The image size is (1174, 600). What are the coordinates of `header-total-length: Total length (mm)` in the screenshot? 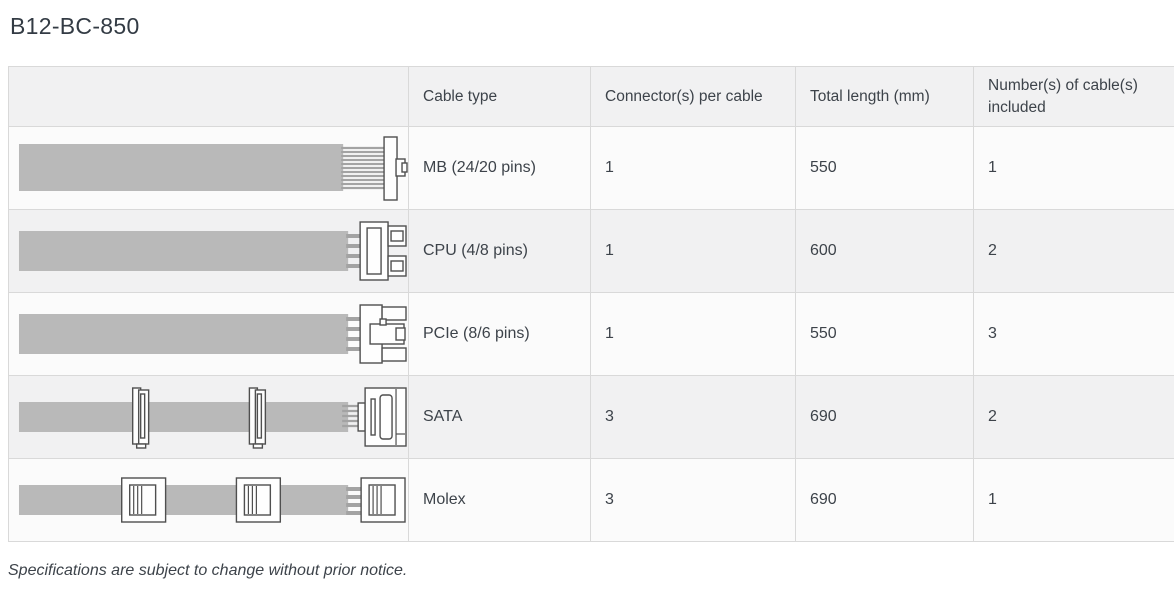 It's located at (884, 97).